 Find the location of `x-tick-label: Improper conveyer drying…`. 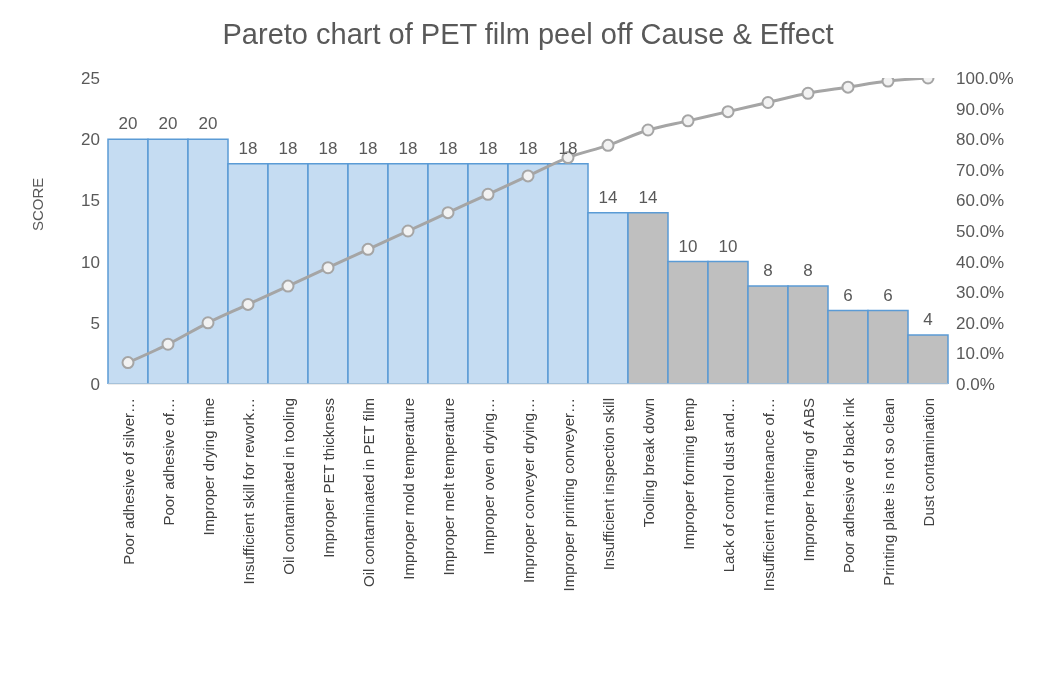

x-tick-label: Improper conveyer drying… is located at coordinates (528, 491).